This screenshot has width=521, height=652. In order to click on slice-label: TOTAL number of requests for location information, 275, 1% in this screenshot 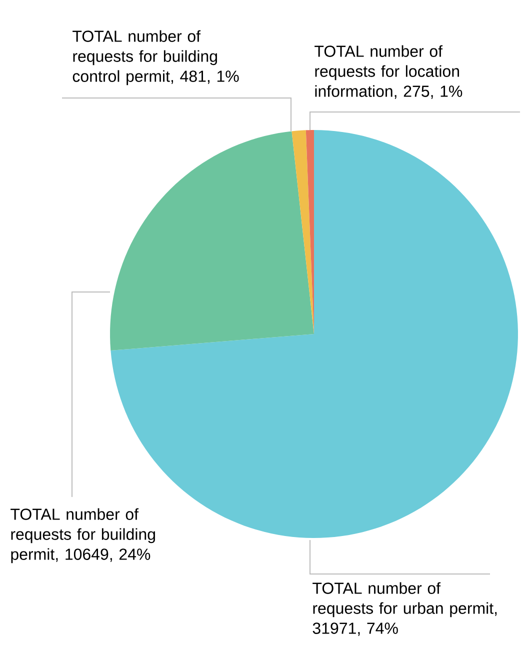, I will do `click(388, 72)`.